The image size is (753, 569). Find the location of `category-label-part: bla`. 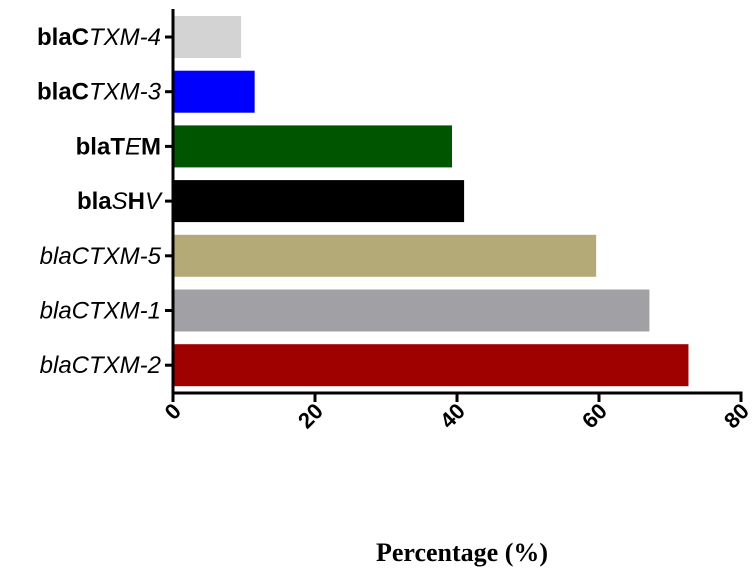

category-label-part: bla is located at coordinates (94, 201).